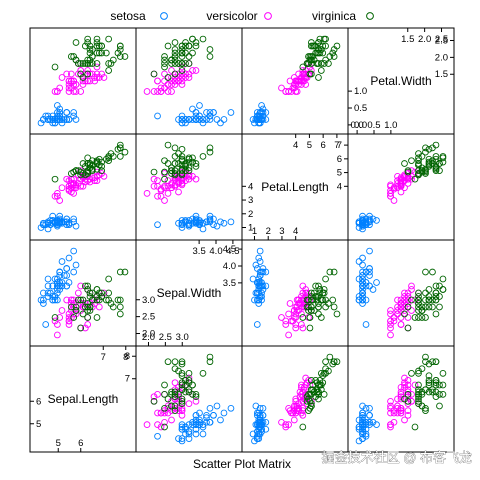  I want to click on legend-marker-versicolor, so click(268, 16).